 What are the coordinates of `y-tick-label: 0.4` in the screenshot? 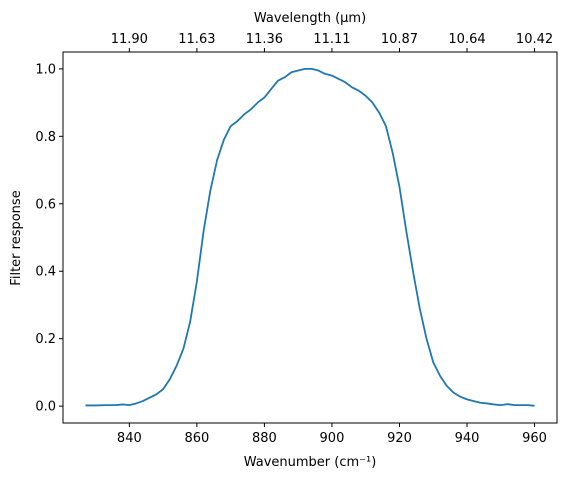 It's located at (45, 272).